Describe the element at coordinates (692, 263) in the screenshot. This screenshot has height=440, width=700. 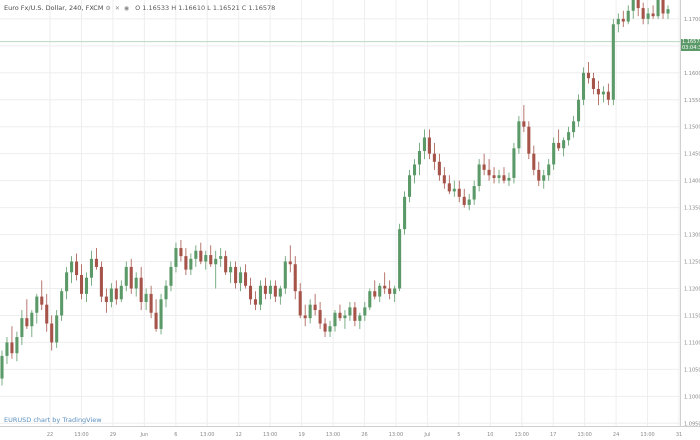
I see `y-tick-label: 1.12500` at that location.